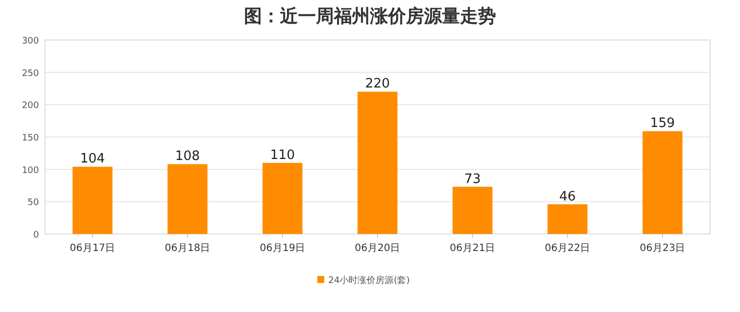  Describe the element at coordinates (34, 203) in the screenshot. I see `y-tick-label: 50` at that location.